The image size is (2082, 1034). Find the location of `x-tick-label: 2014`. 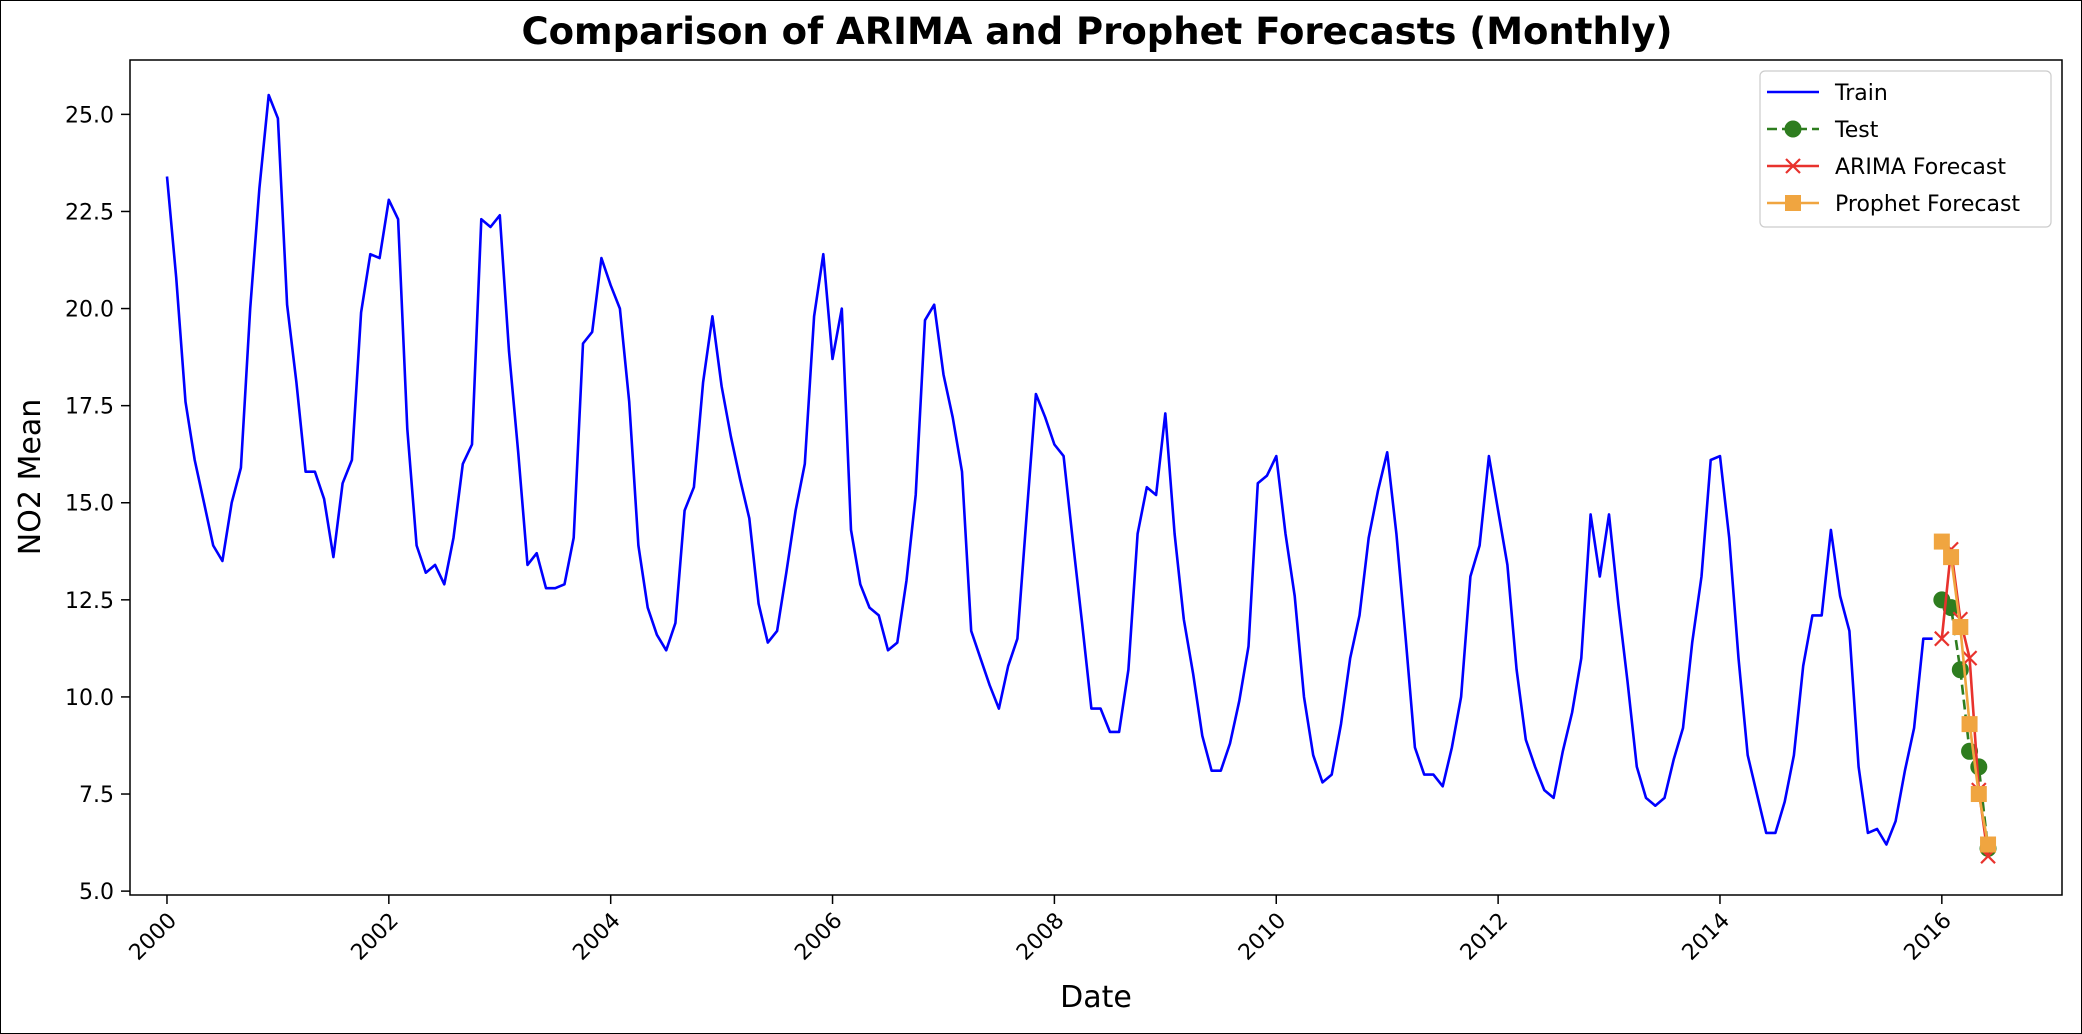

x-tick-label: 2014 is located at coordinates (1706, 936).